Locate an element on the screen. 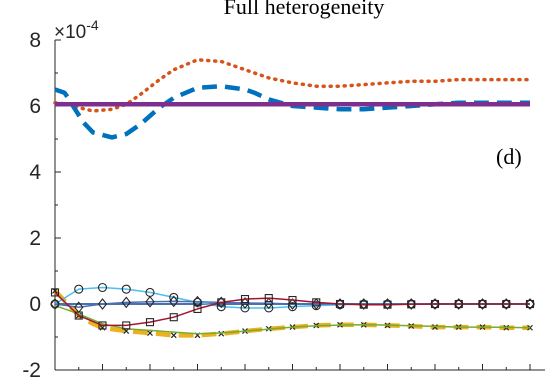 The width and height of the screenshot is (548, 384). x-ticks is located at coordinates (292, 367).